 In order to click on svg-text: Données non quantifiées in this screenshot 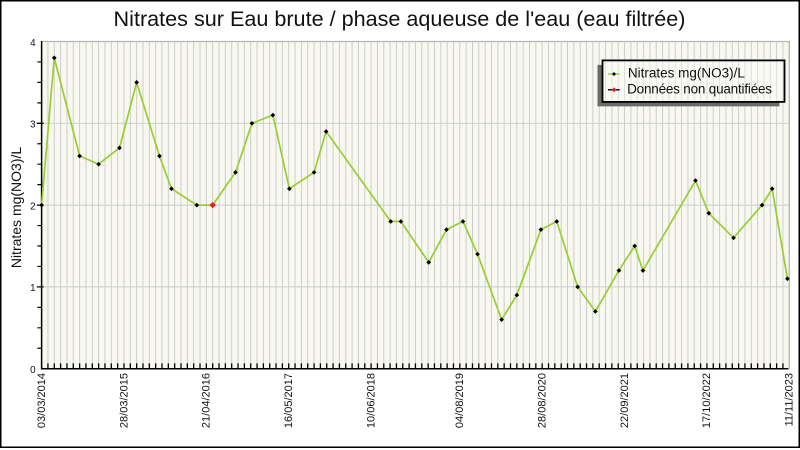, I will do `click(699, 89)`.